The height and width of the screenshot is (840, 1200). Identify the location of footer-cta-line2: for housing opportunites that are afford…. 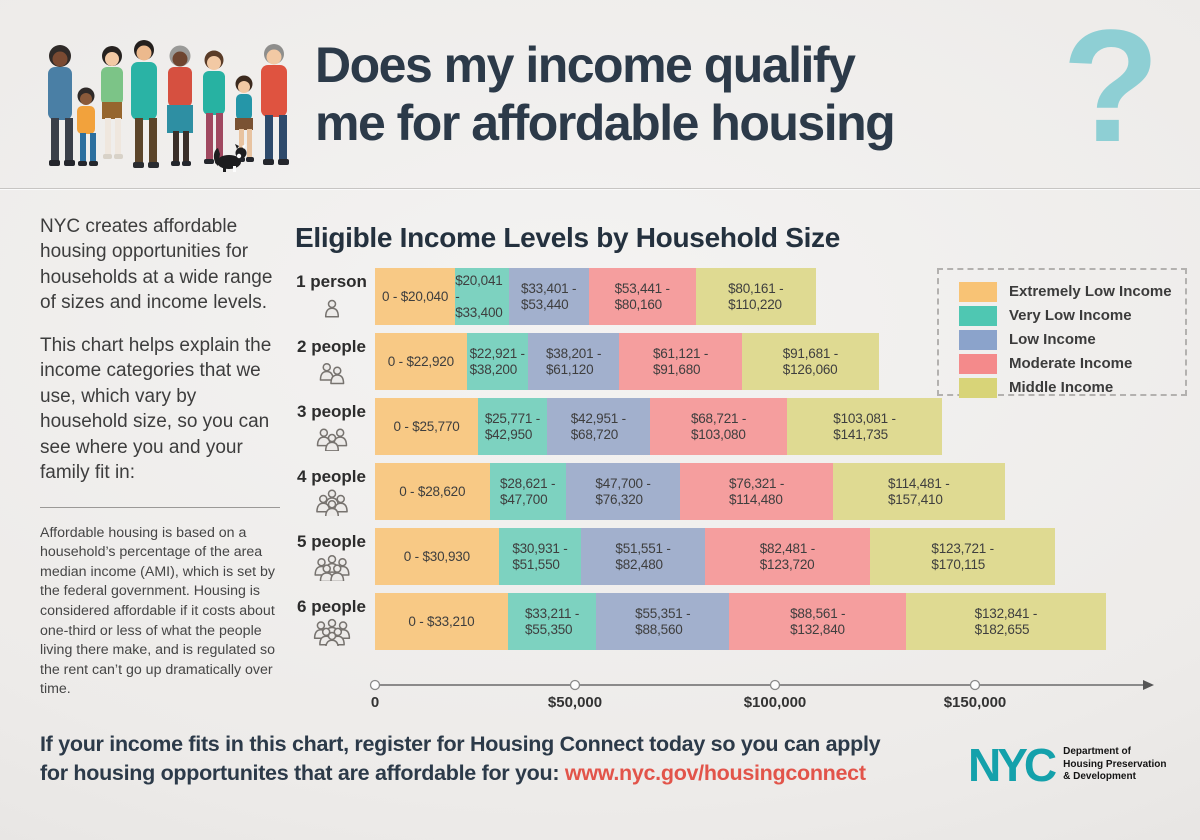
(505, 773).